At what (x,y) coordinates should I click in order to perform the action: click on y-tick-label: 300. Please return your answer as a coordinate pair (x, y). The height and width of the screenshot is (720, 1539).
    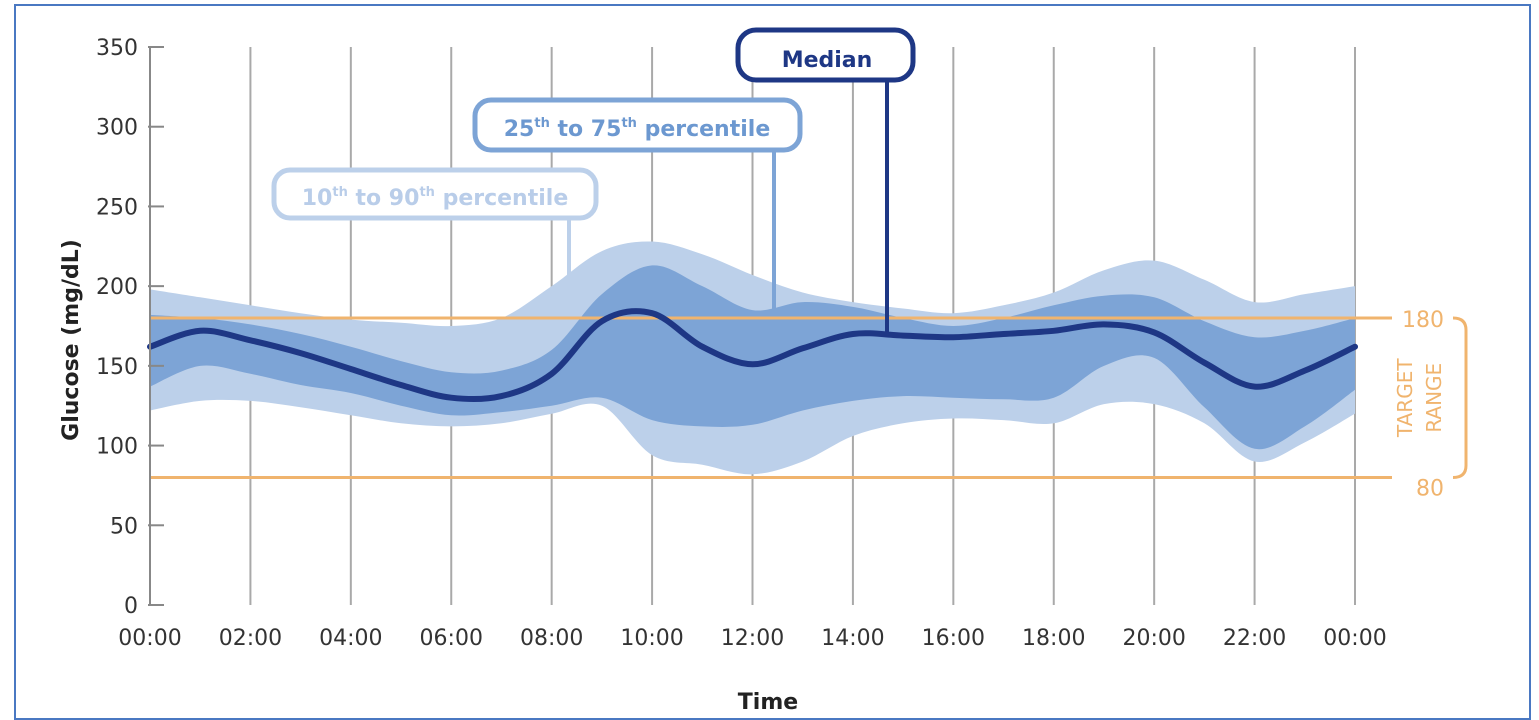
    Looking at the image, I should click on (117, 128).